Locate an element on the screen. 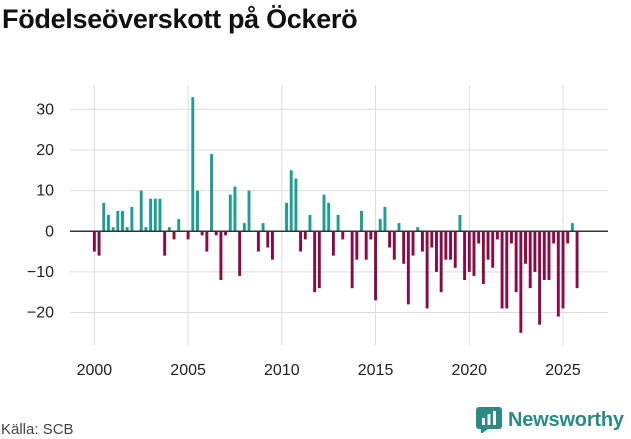 The width and height of the screenshot is (631, 439). x-tick-label: 2025 is located at coordinates (563, 370).